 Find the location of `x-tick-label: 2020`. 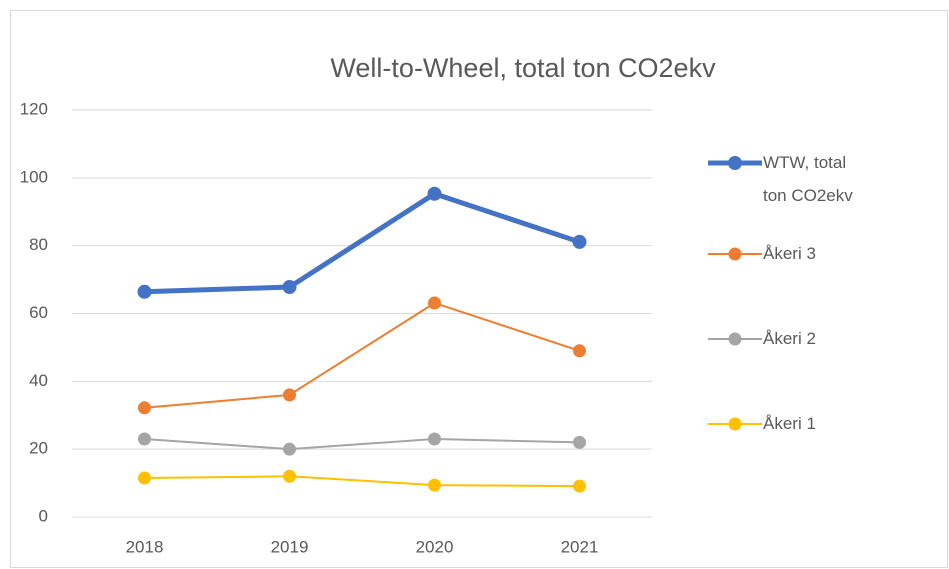

x-tick-label: 2020 is located at coordinates (435, 546).